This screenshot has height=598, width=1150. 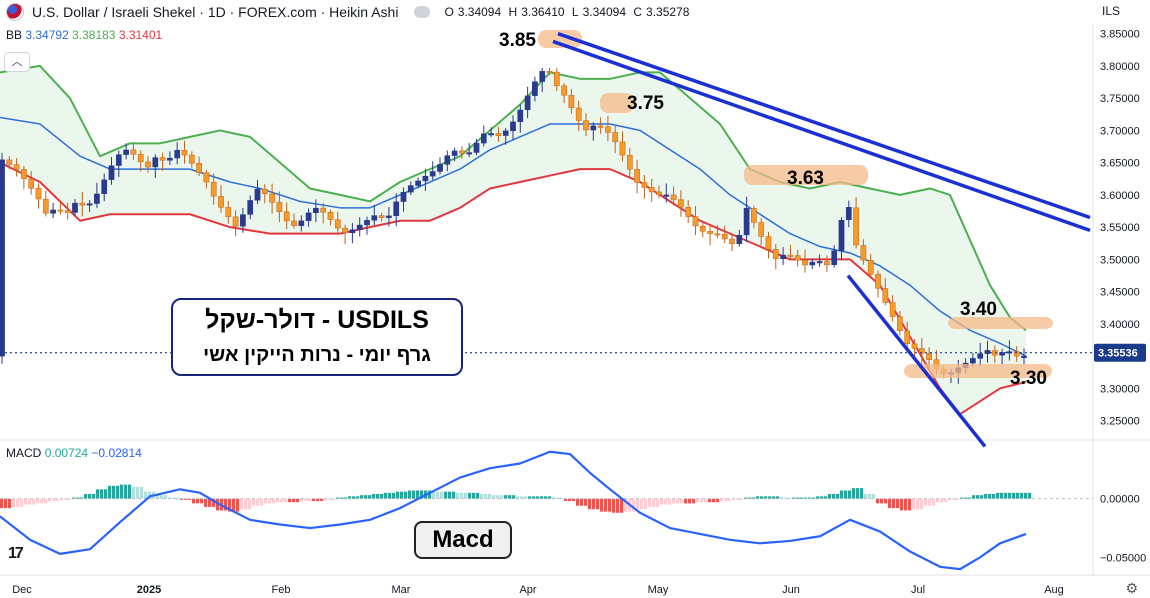 I want to click on price-tick-label: 3.30000, so click(x=1120, y=389).